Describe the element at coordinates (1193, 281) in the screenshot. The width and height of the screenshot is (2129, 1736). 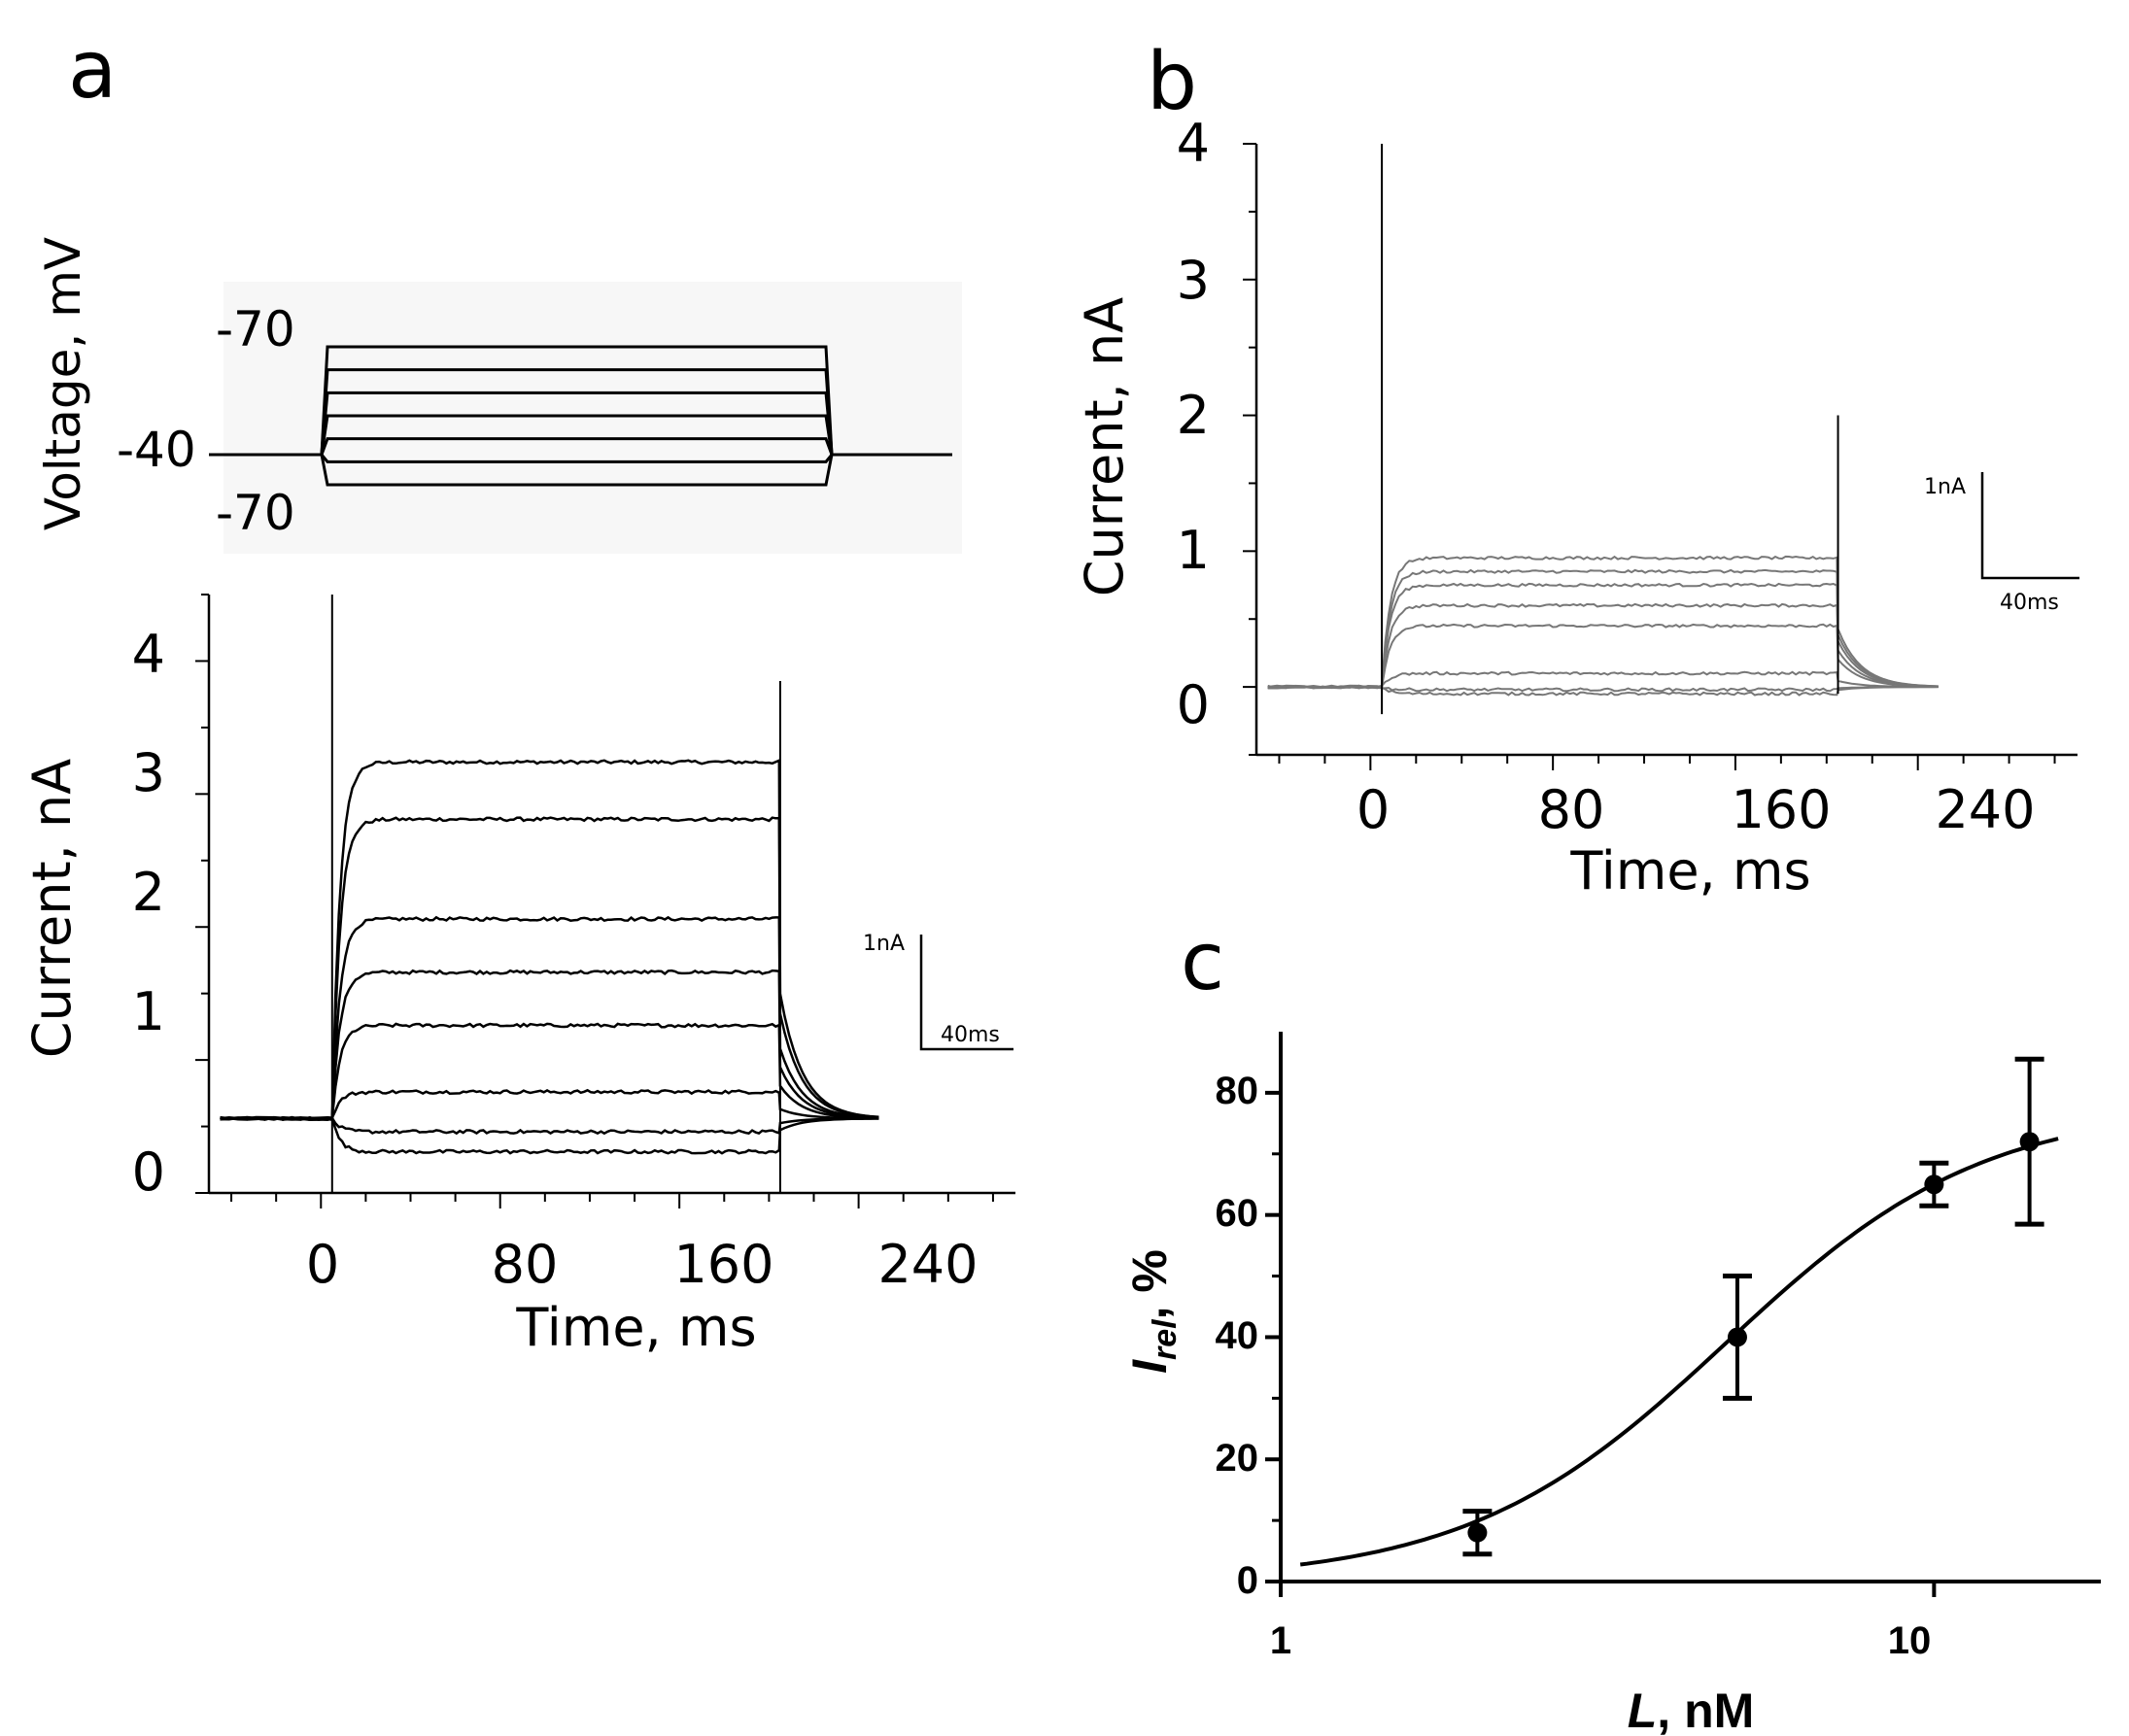
I see `panel-b-ytick-3: 3` at that location.